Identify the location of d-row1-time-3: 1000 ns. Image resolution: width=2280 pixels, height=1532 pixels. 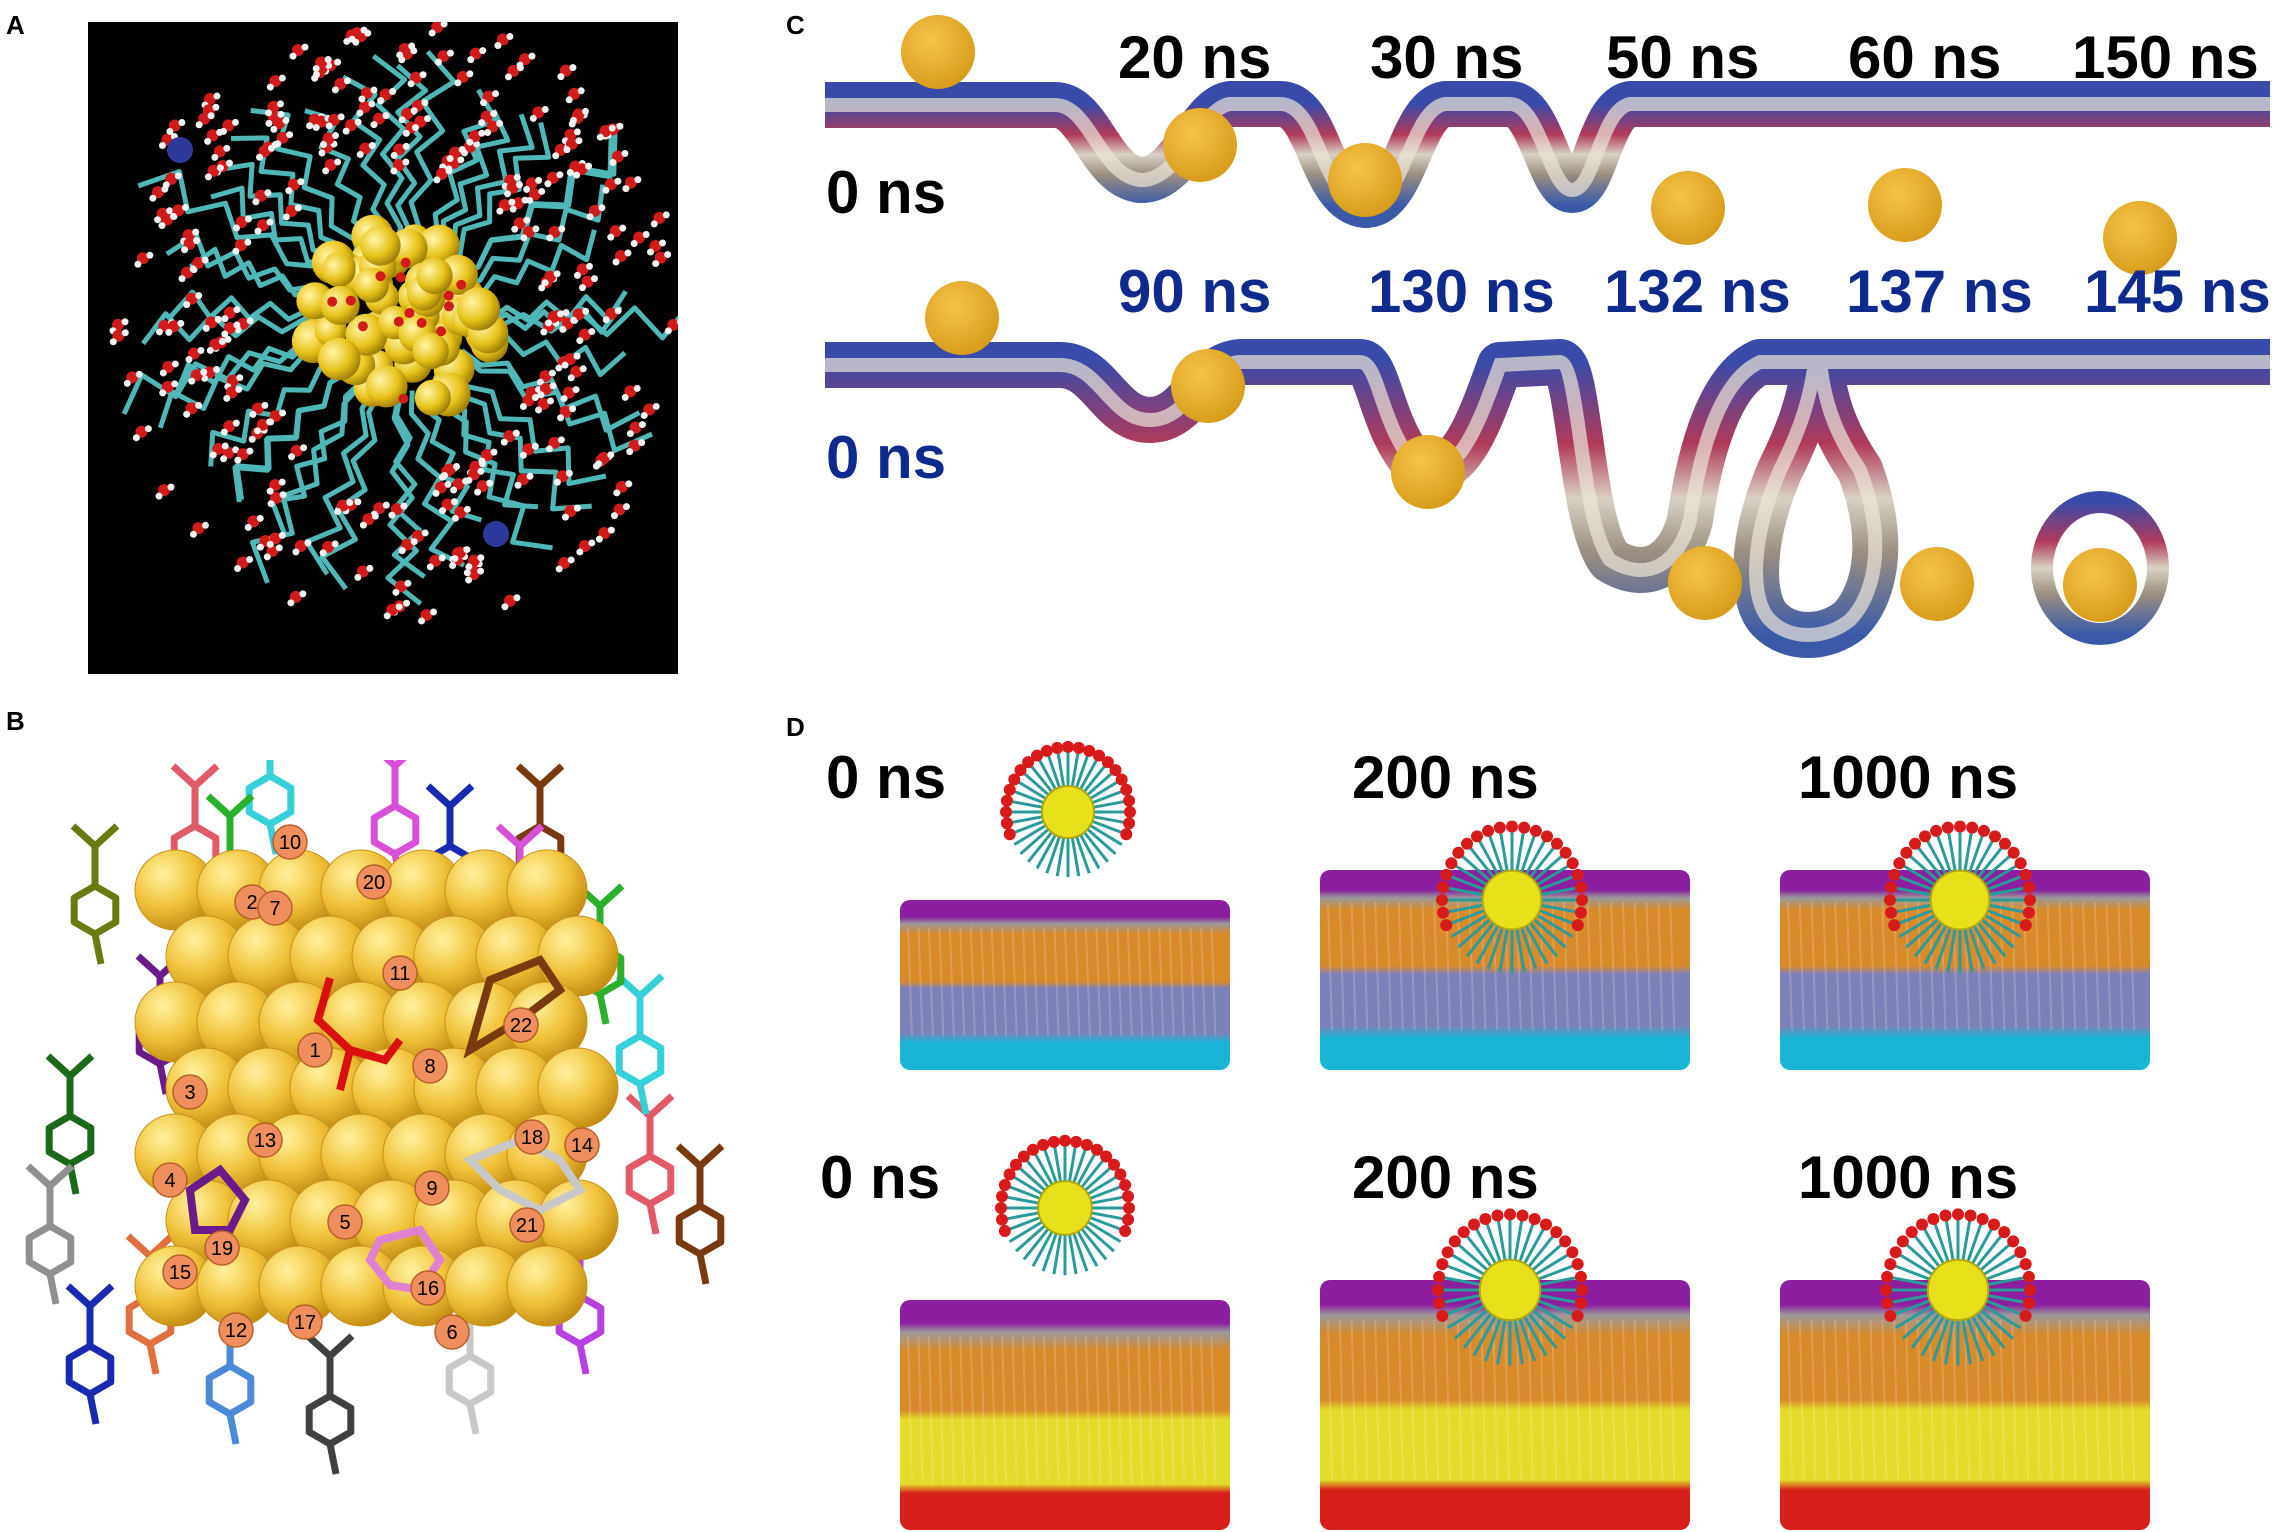
(1908, 777).